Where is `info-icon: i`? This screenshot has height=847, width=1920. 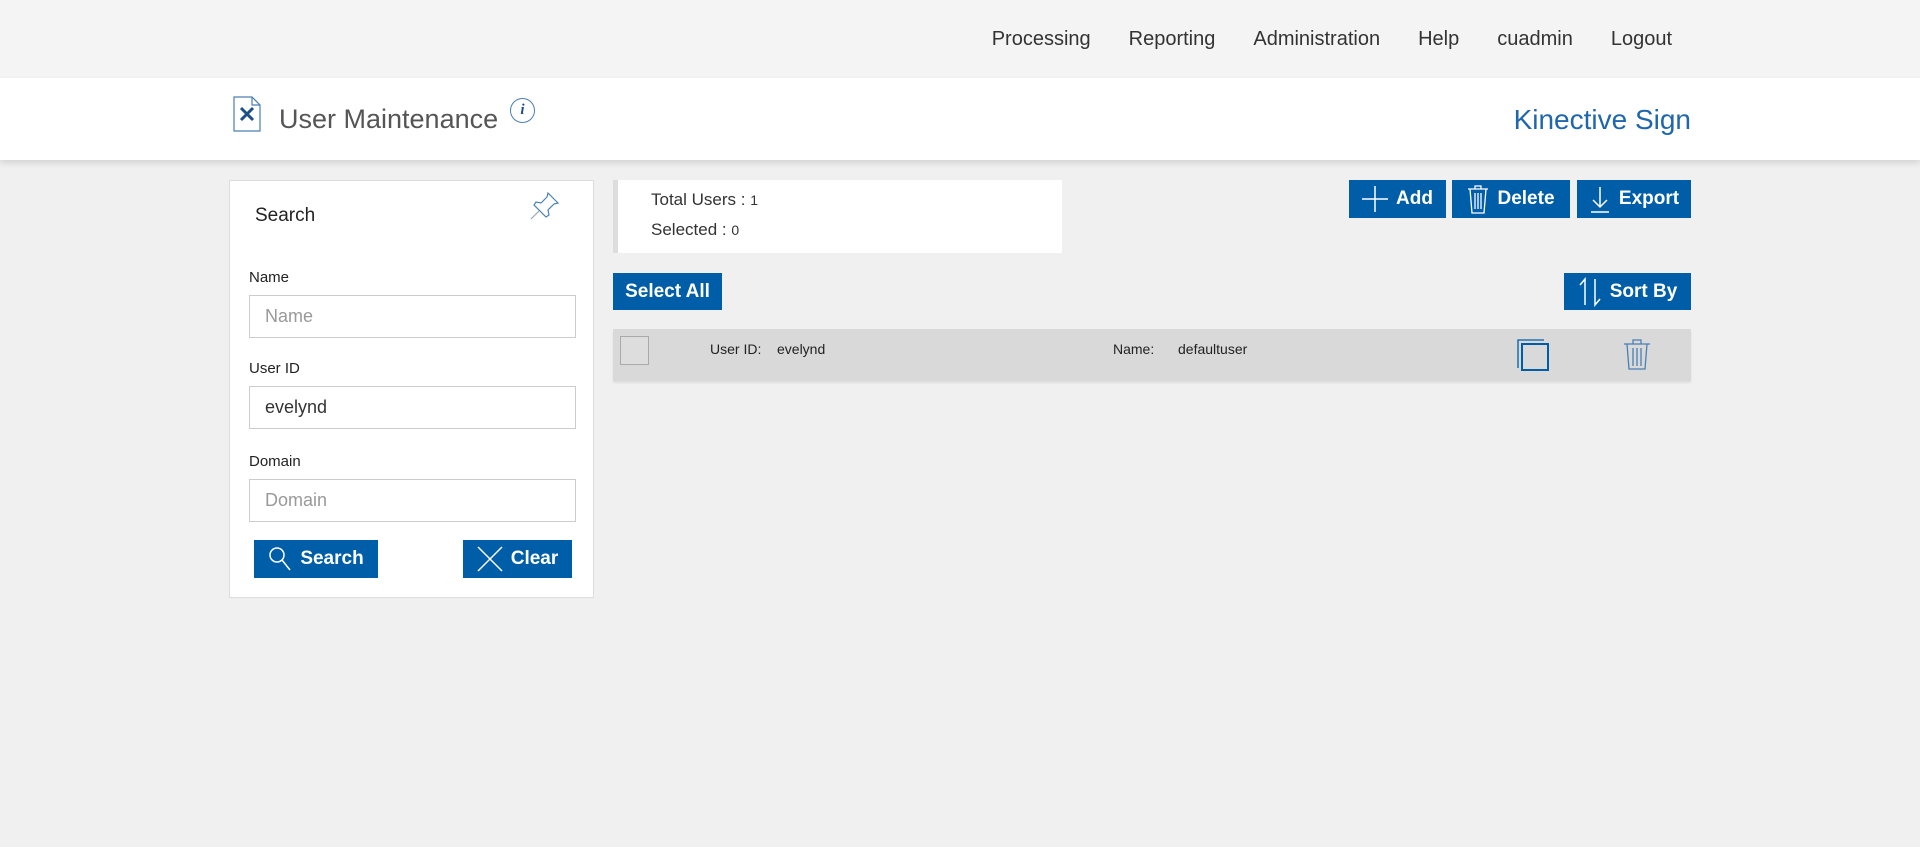 info-icon: i is located at coordinates (522, 110).